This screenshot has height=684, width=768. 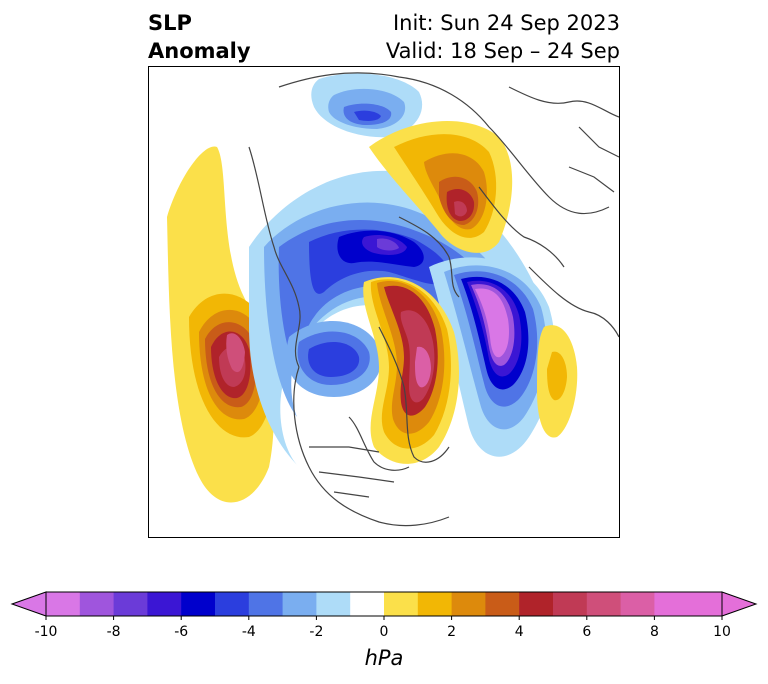 What do you see at coordinates (451, 632) in the screenshot?
I see `colorbar-tick-label: 2` at bounding box center [451, 632].